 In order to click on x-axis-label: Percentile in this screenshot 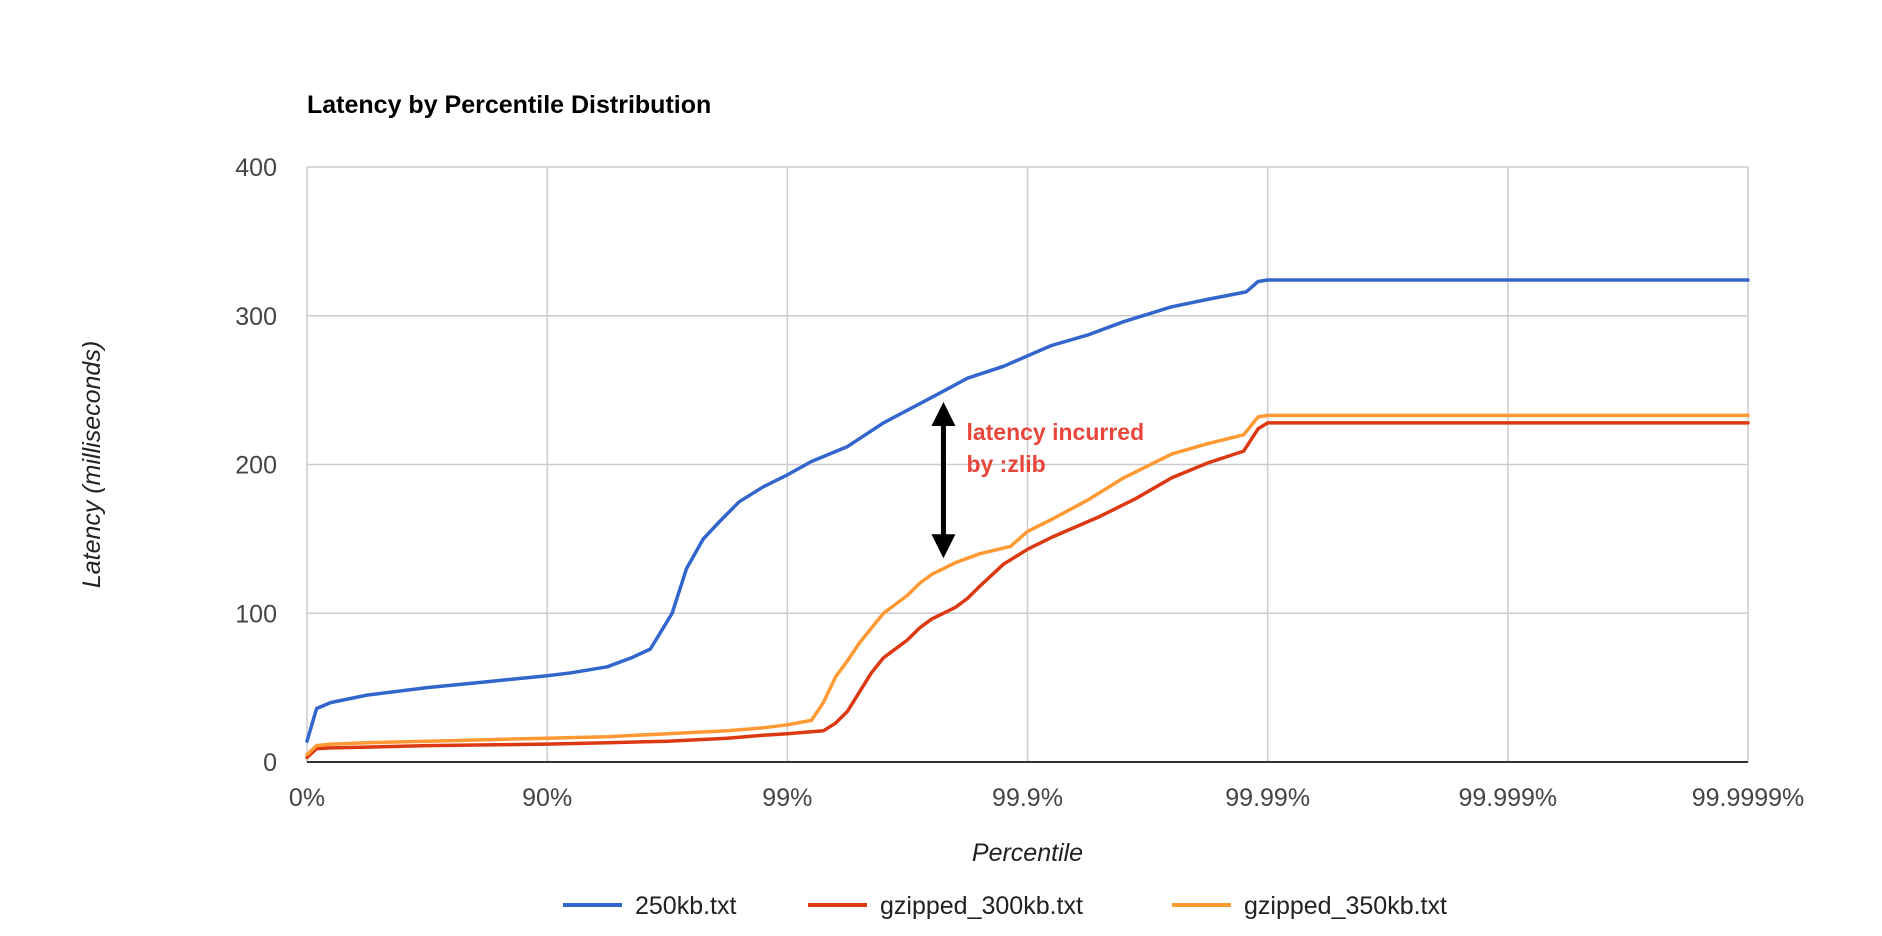, I will do `click(1027, 853)`.